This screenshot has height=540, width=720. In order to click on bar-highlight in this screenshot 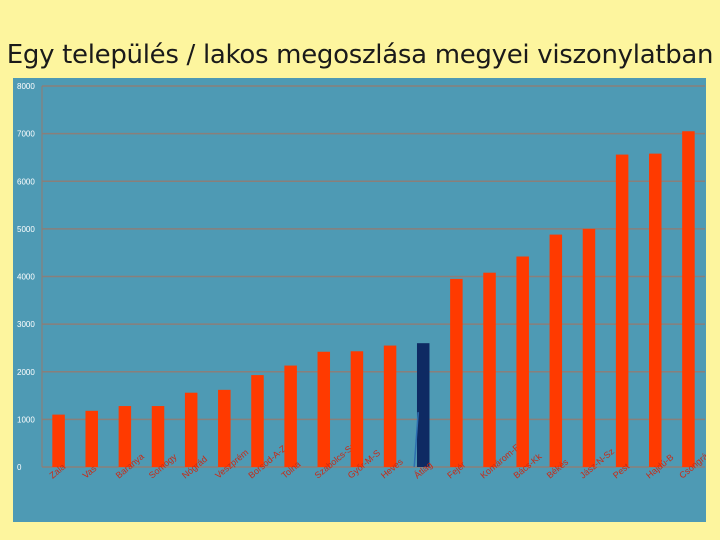, I will do `click(423, 405)`.